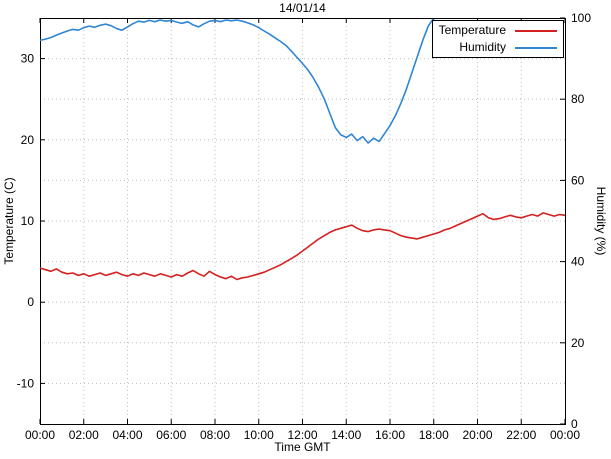 The image size is (611, 459). Describe the element at coordinates (521, 435) in the screenshot. I see `tick-label: 22:00` at that location.